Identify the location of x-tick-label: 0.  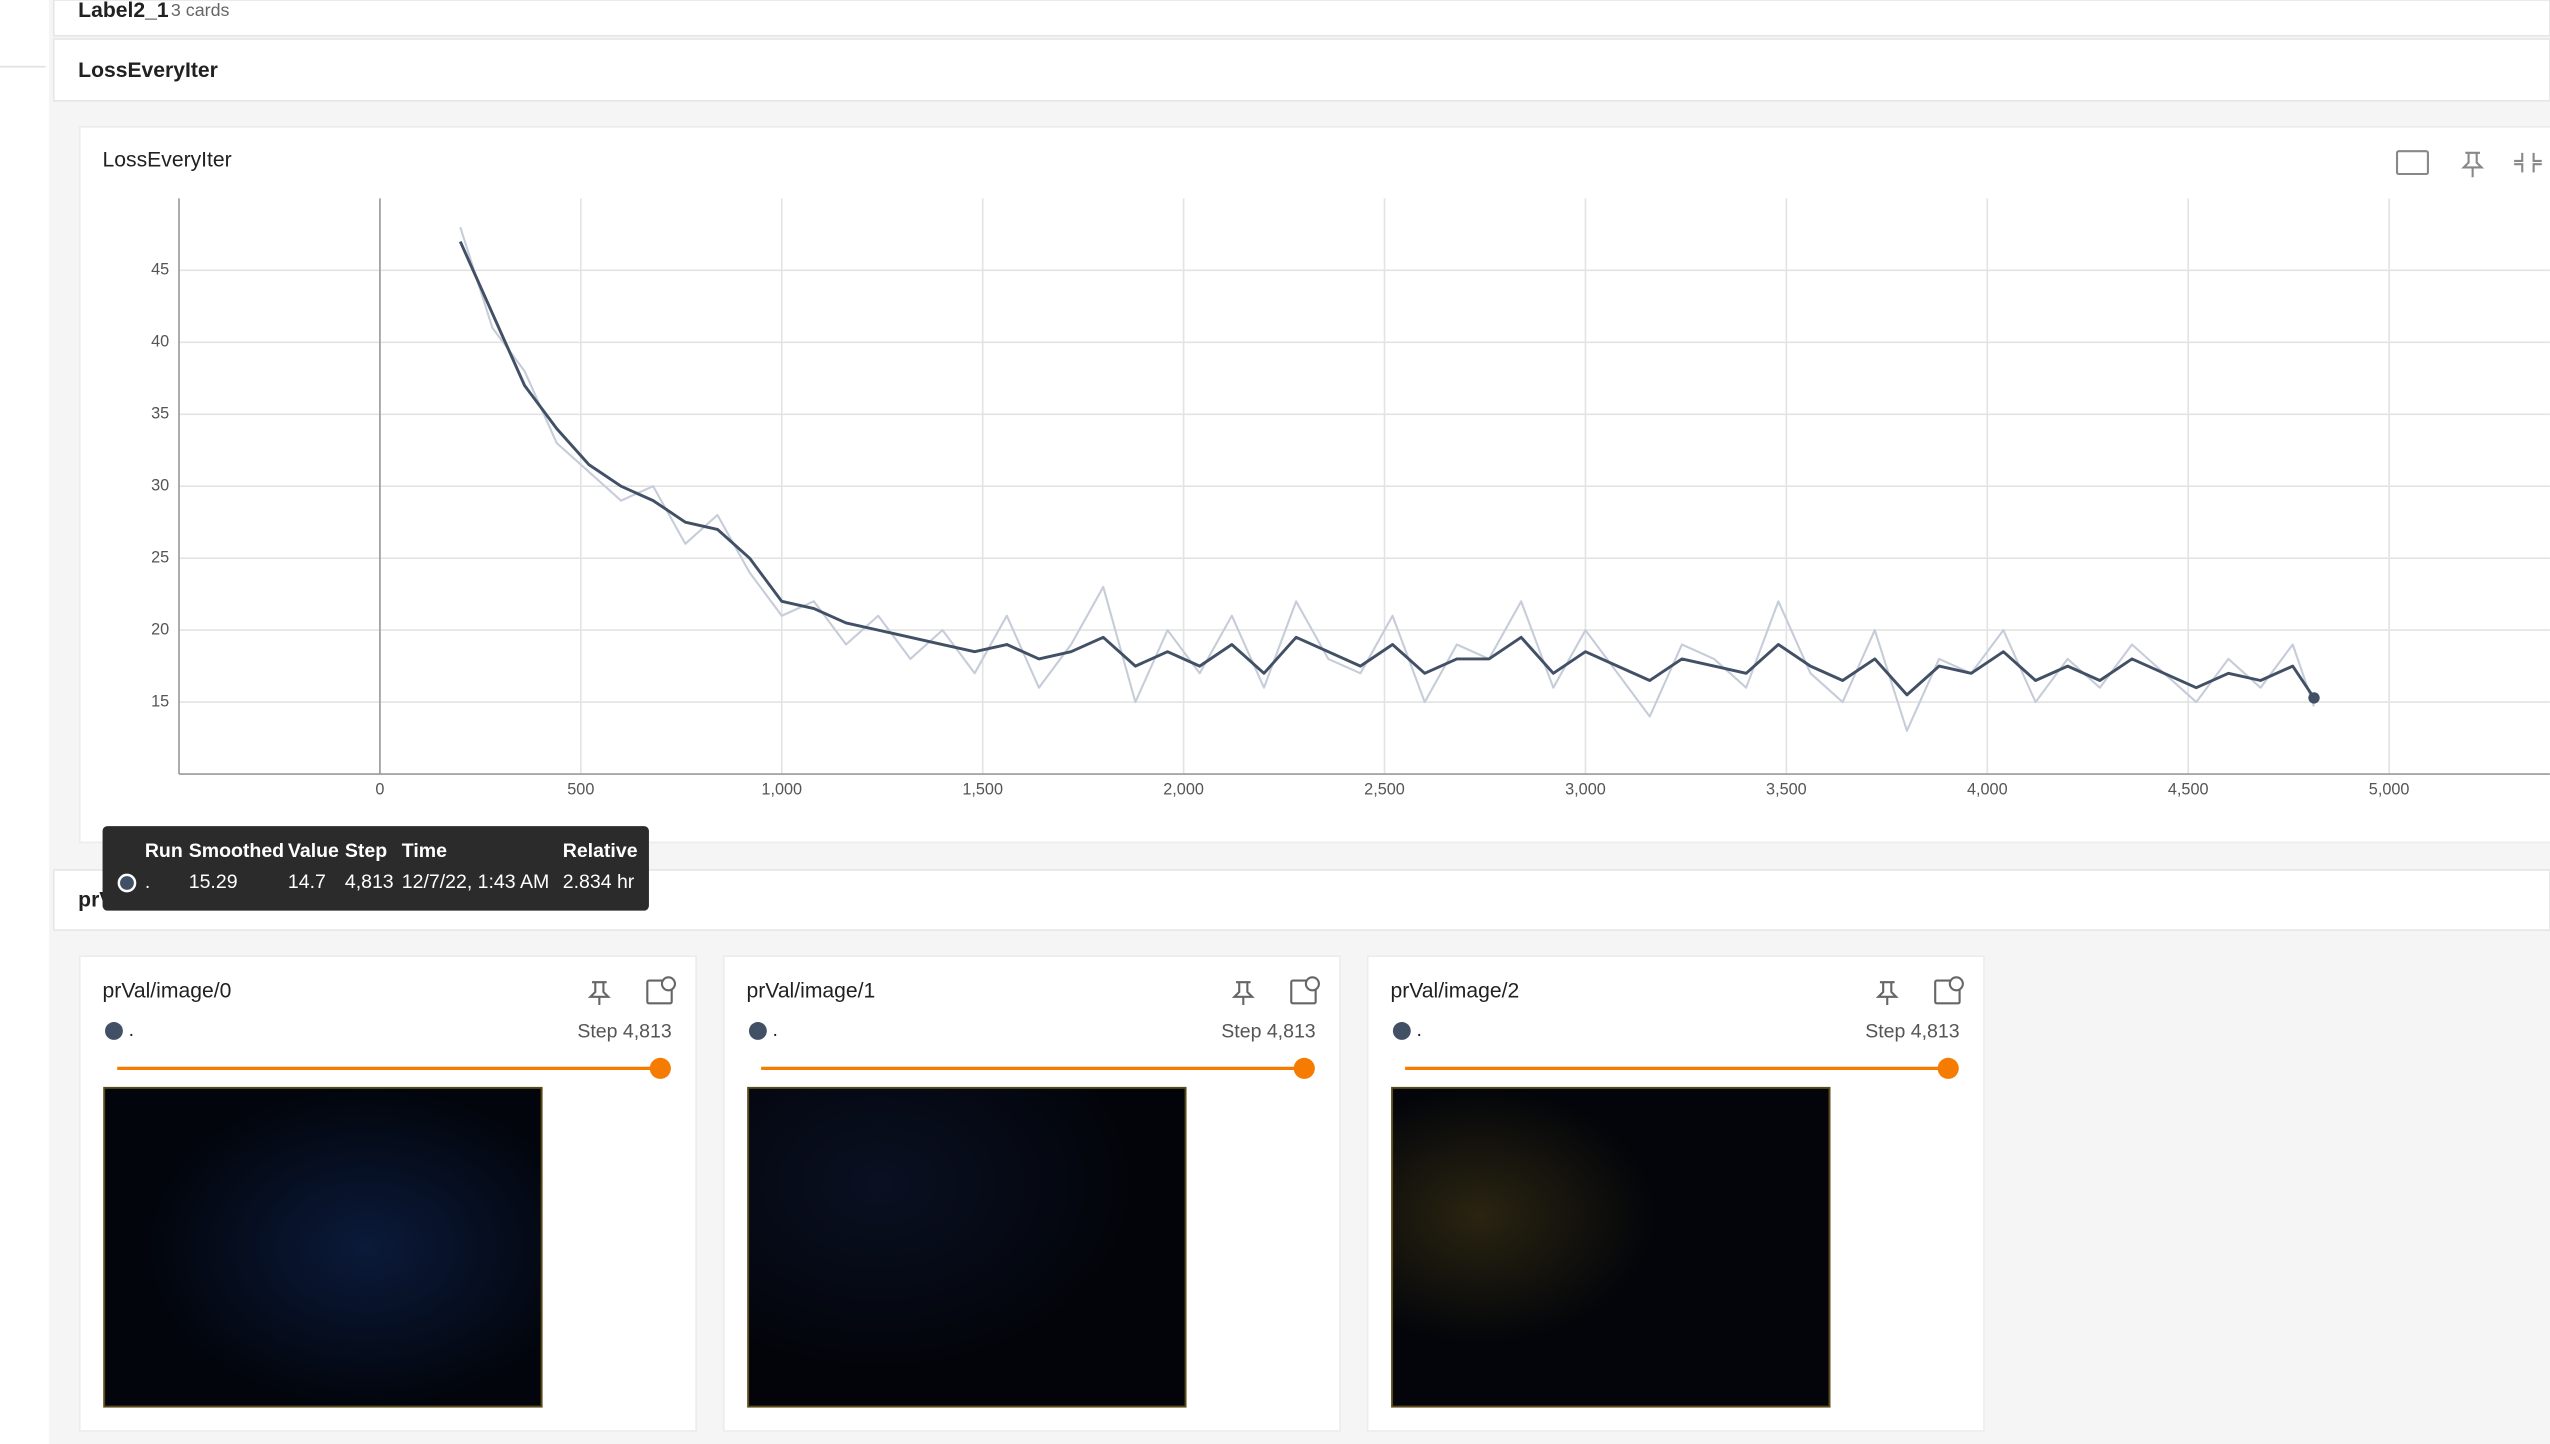
(379, 790).